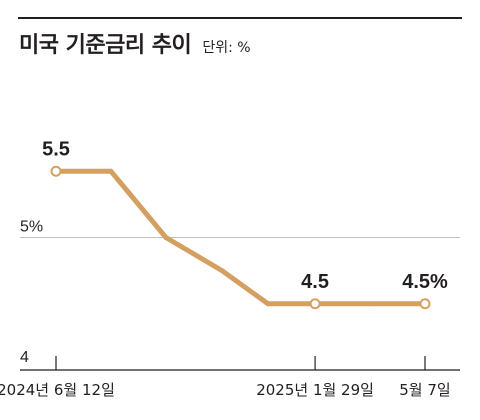  I want to click on data-label: 4.5, so click(315, 282).